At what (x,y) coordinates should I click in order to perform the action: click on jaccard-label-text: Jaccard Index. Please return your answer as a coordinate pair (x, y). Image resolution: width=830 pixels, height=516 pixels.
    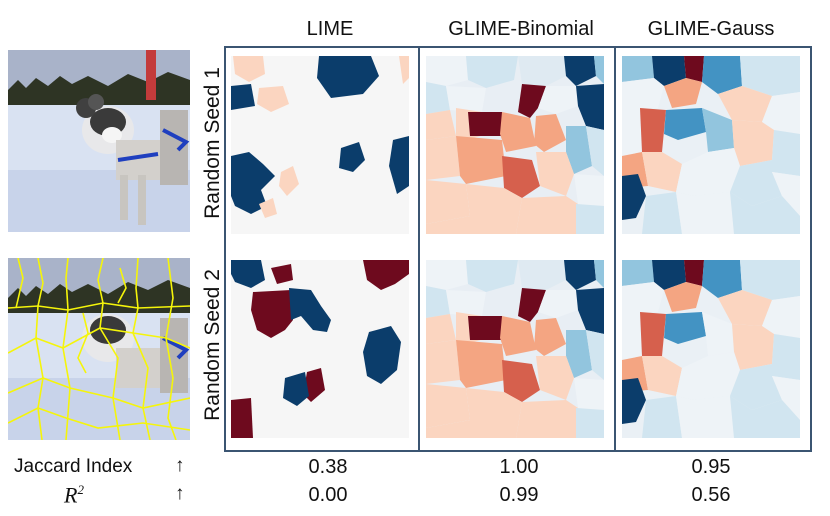
    Looking at the image, I should click on (73, 466).